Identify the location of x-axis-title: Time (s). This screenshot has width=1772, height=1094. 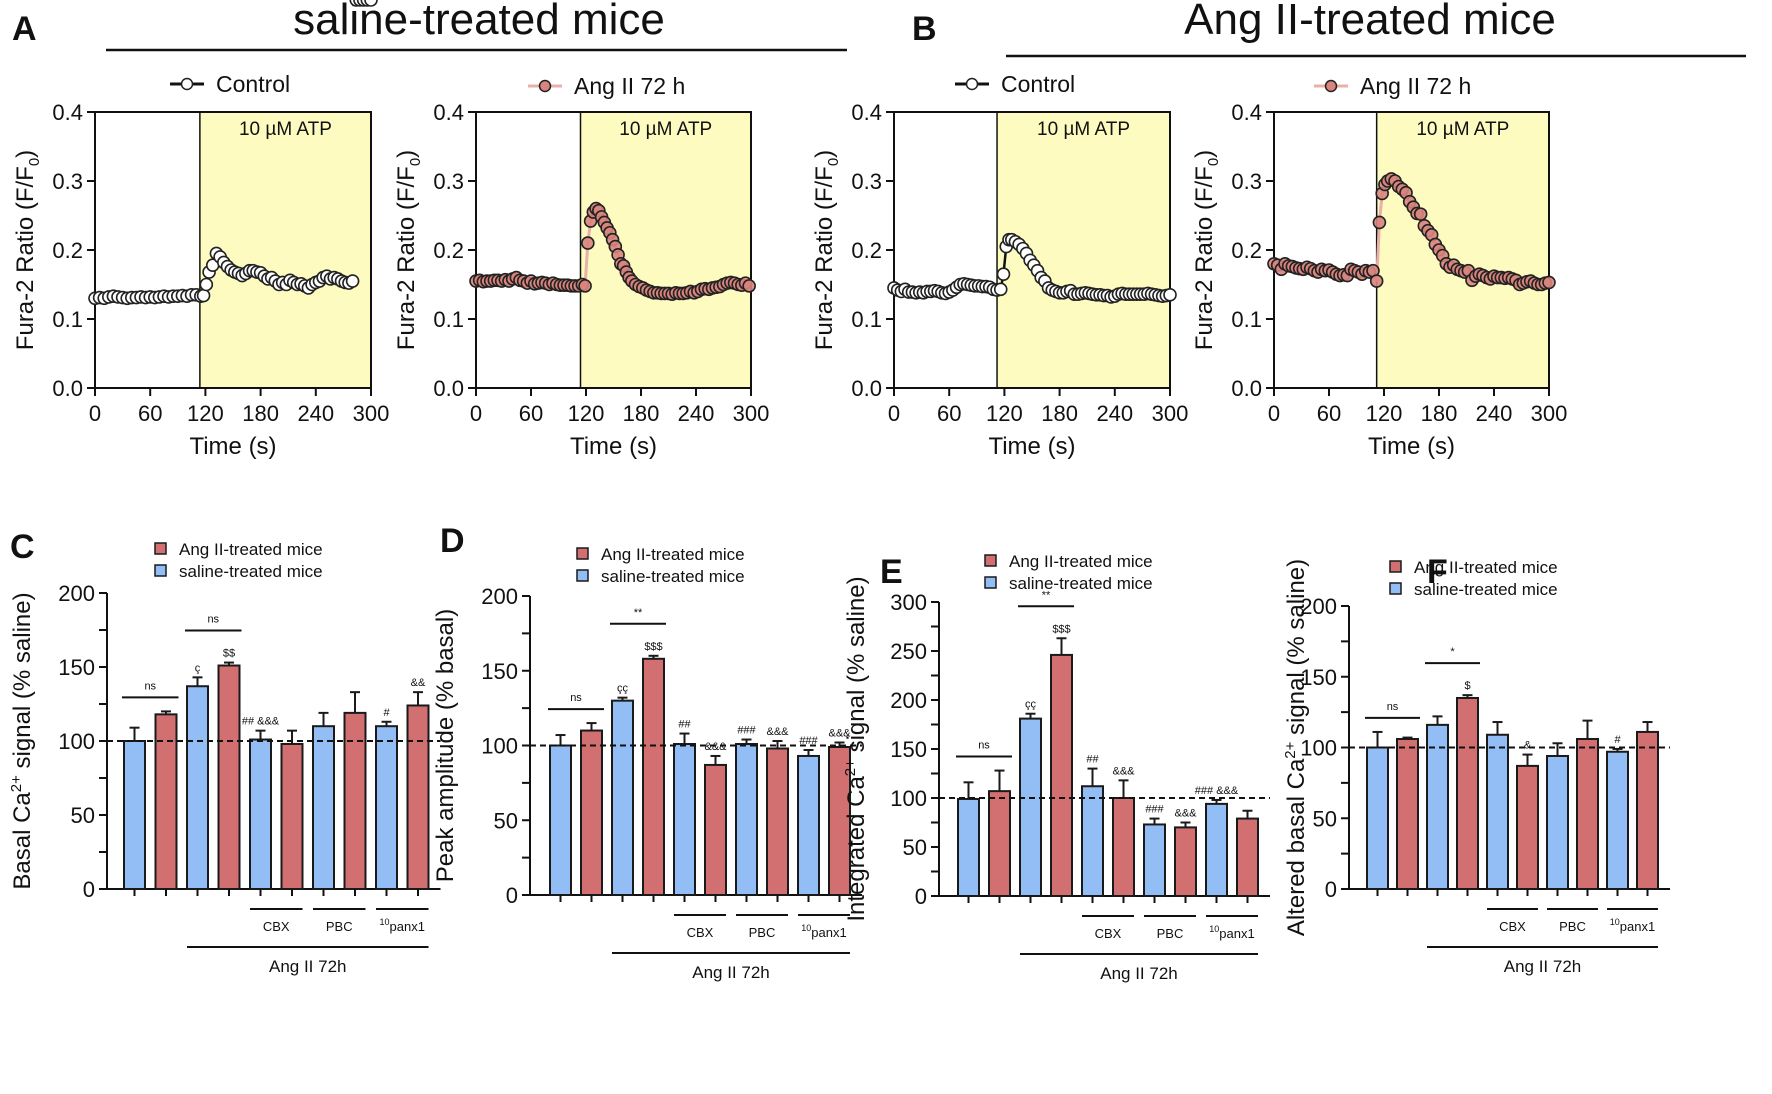
(232, 446).